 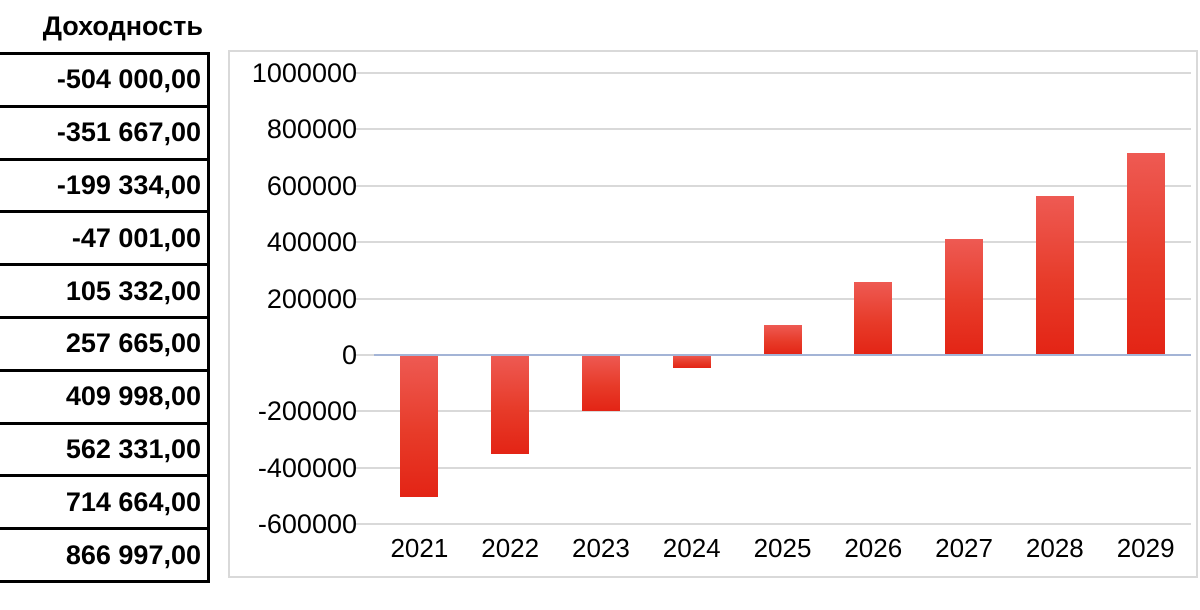 What do you see at coordinates (307, 411) in the screenshot?
I see `y-axis-label: -200000` at bounding box center [307, 411].